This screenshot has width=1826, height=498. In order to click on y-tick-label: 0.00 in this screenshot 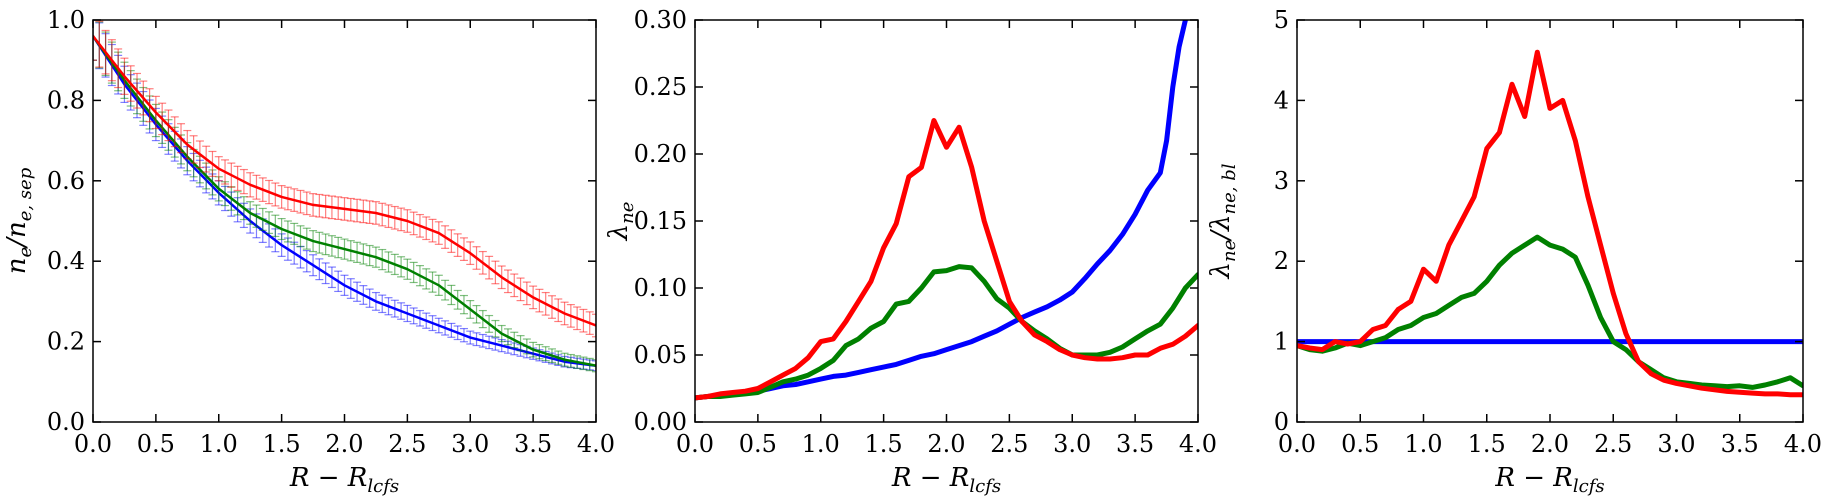, I will do `click(660, 422)`.